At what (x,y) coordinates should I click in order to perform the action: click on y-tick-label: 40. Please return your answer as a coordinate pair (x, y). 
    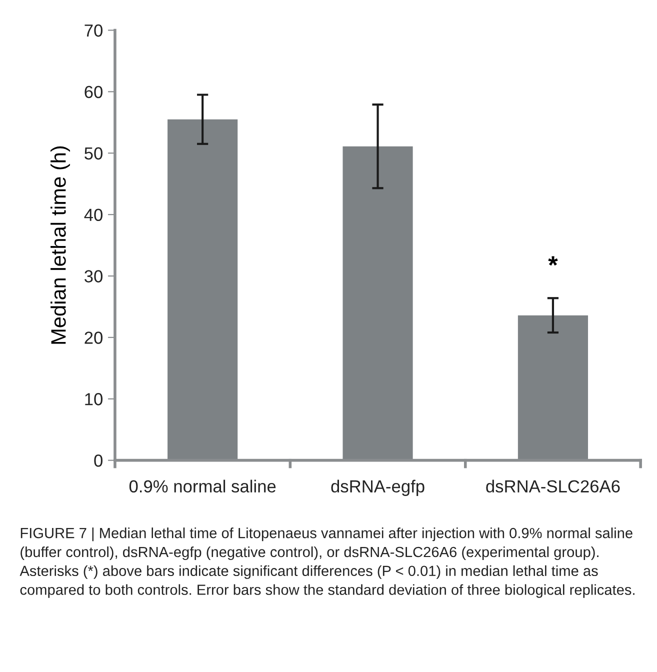
    Looking at the image, I should click on (93, 215).